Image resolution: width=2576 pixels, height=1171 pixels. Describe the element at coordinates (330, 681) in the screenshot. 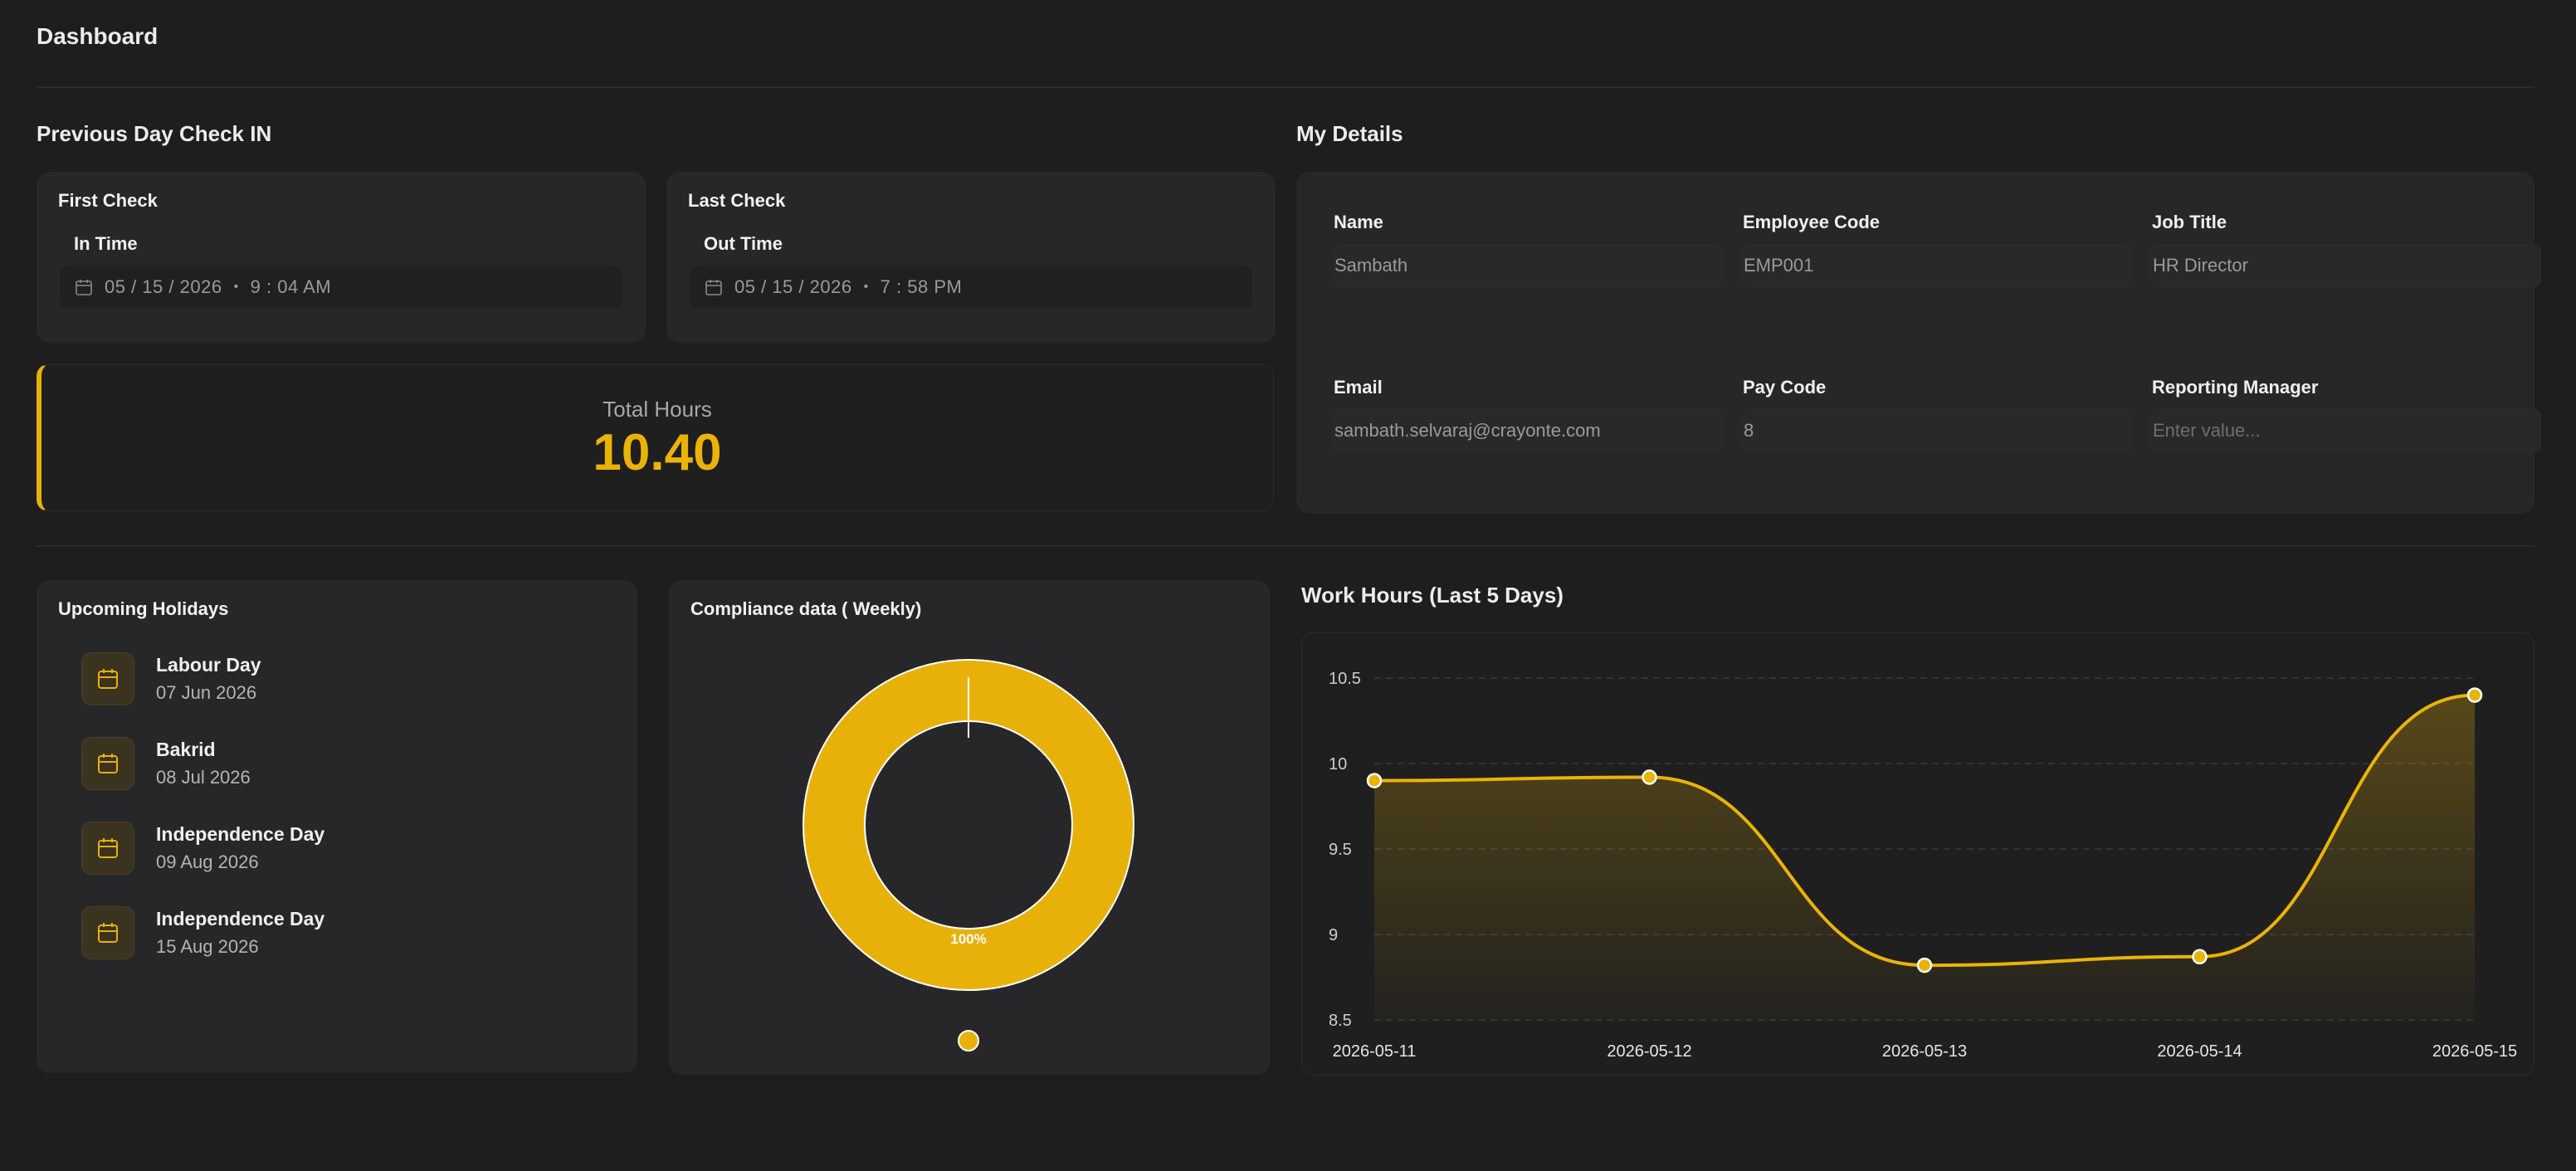

I see `holiday-item: Labour Day 07 Jun 2026` at that location.